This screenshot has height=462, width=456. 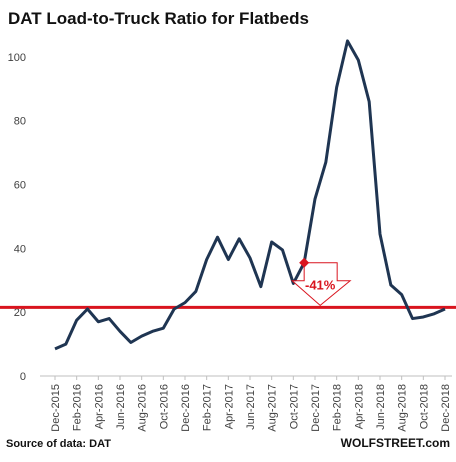 I want to click on brand: WOLFSTREET.com, so click(x=395, y=443).